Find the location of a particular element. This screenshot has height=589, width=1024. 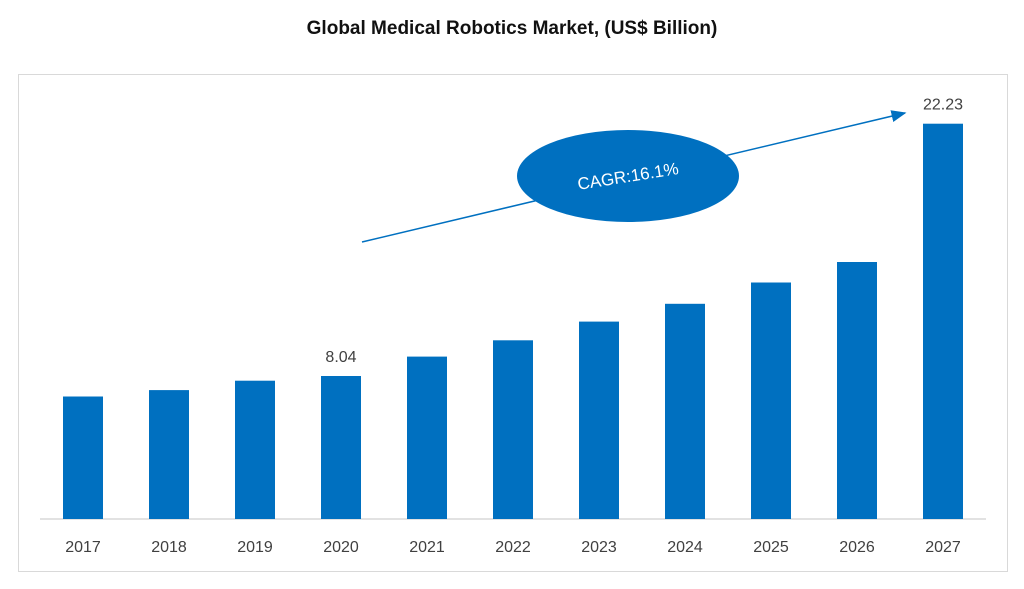

bar-2026 is located at coordinates (857, 390).